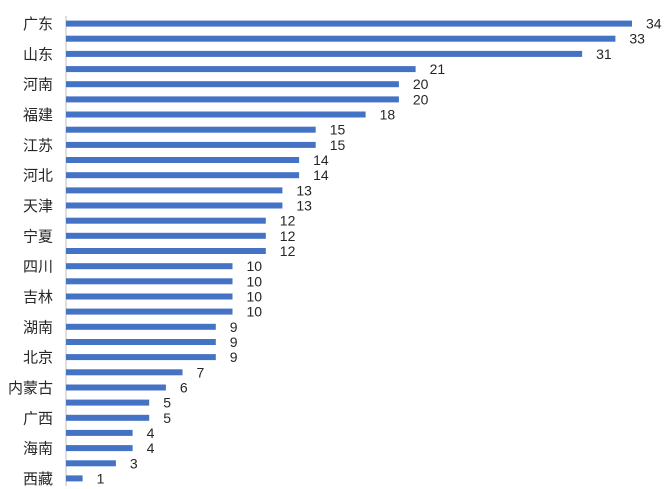 This screenshot has width=668, height=489. I want to click on data-label: 7, so click(201, 372).